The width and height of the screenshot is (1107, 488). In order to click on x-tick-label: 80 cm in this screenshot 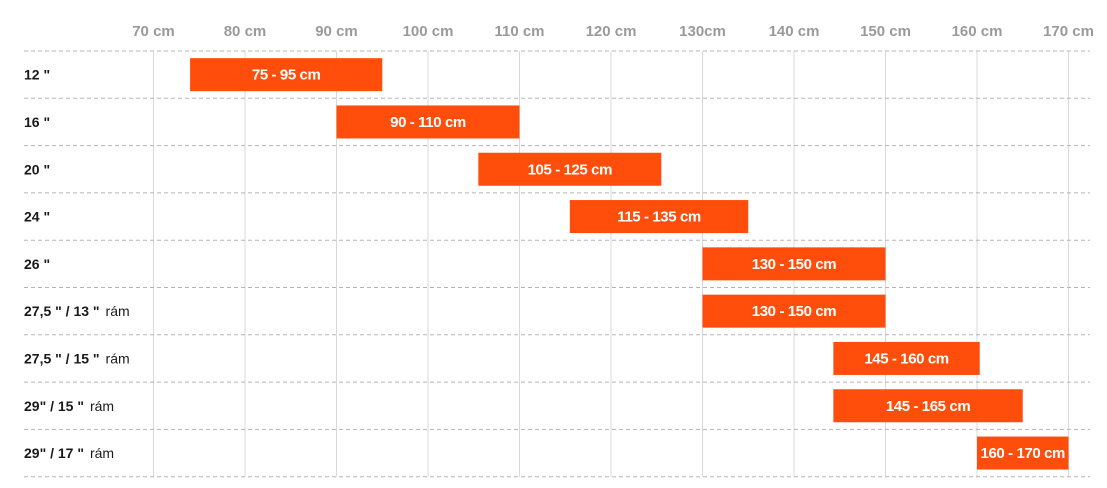, I will do `click(245, 31)`.